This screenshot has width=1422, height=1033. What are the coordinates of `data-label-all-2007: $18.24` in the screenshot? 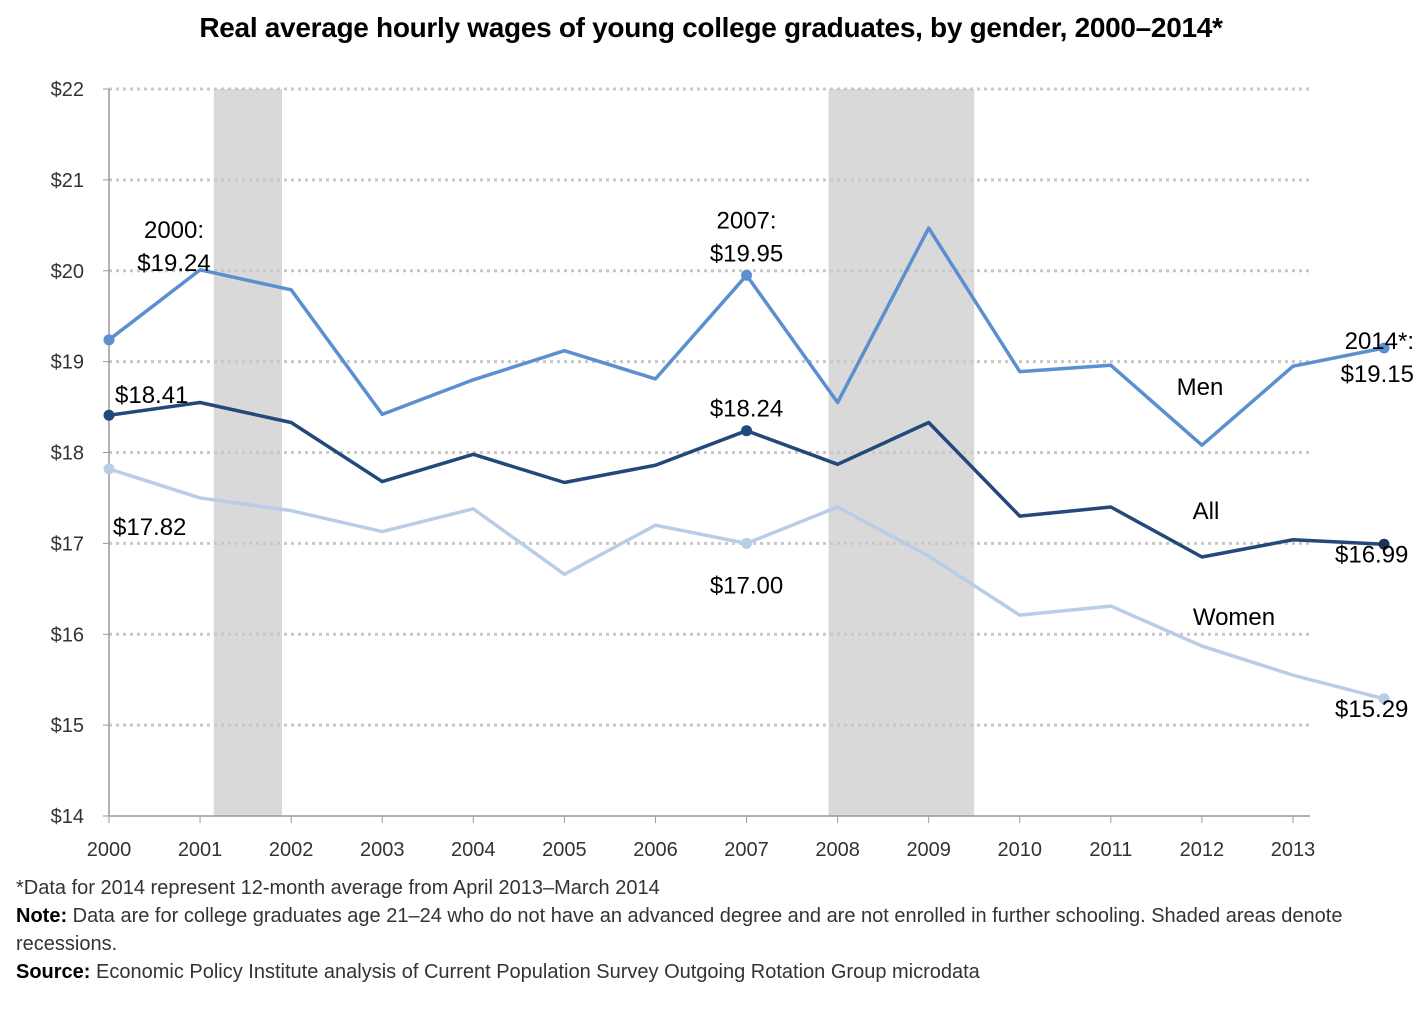 It's located at (746, 409).